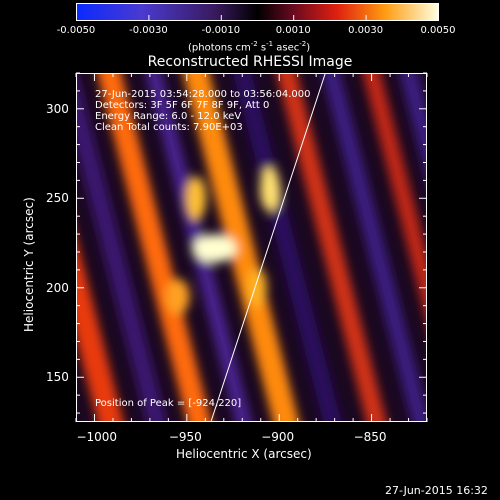 This screenshot has height=500, width=500. What do you see at coordinates (57, 377) in the screenshot?
I see `y-tick-label: 150` at bounding box center [57, 377].